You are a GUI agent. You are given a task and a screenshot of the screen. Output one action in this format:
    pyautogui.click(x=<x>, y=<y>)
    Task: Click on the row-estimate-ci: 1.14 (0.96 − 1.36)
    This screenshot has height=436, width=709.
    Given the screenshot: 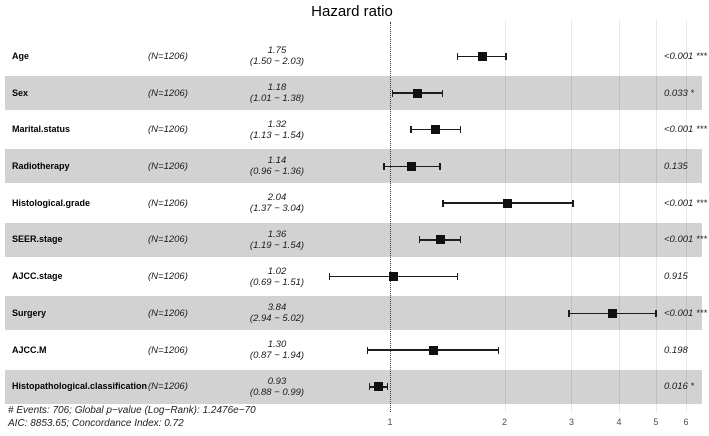 What is the action you would take?
    pyautogui.click(x=277, y=166)
    